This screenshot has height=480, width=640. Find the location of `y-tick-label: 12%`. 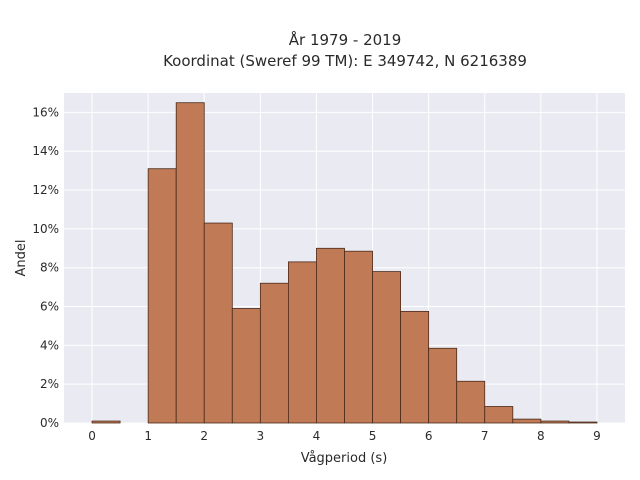

y-tick-label: 12% is located at coordinates (45, 190).